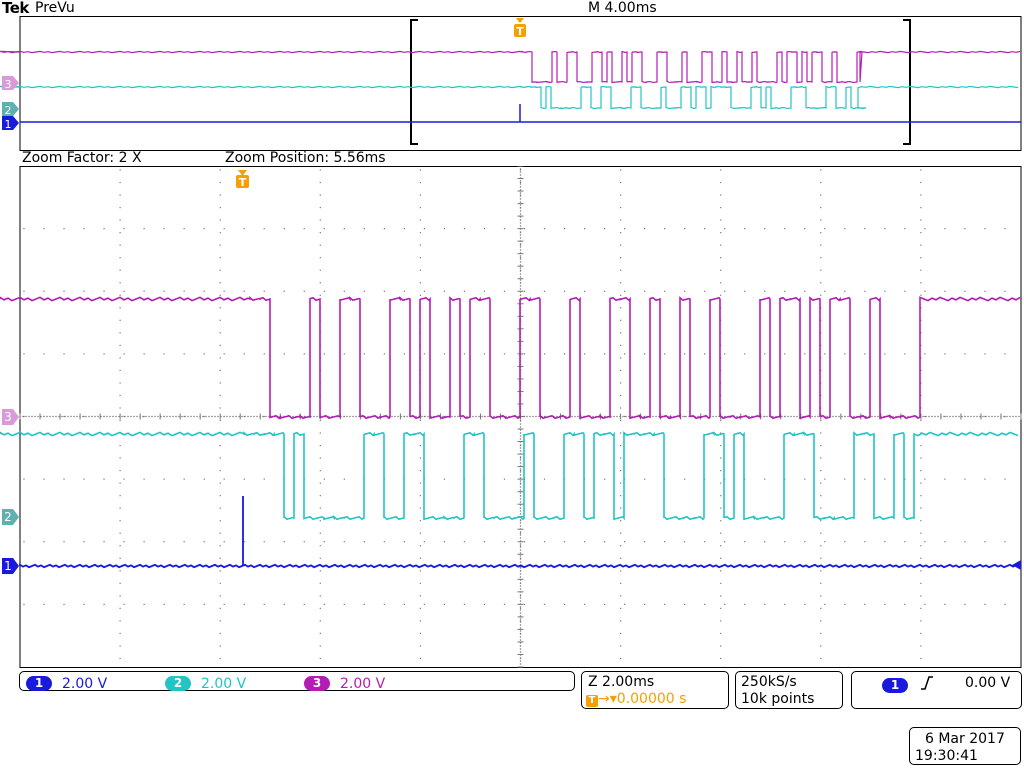 The image size is (1024, 768). What do you see at coordinates (317, 683) in the screenshot?
I see `ch3-badge: 3` at bounding box center [317, 683].